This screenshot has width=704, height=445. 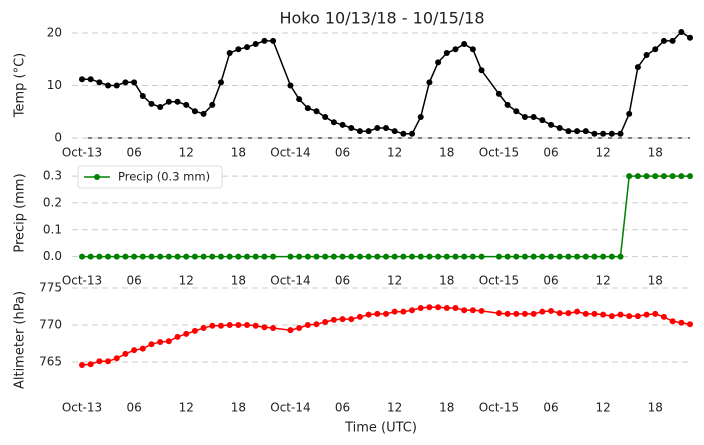 What do you see at coordinates (381, 18) in the screenshot?
I see `chart-title: Hoko 10/13/18 - 10/15/18` at bounding box center [381, 18].